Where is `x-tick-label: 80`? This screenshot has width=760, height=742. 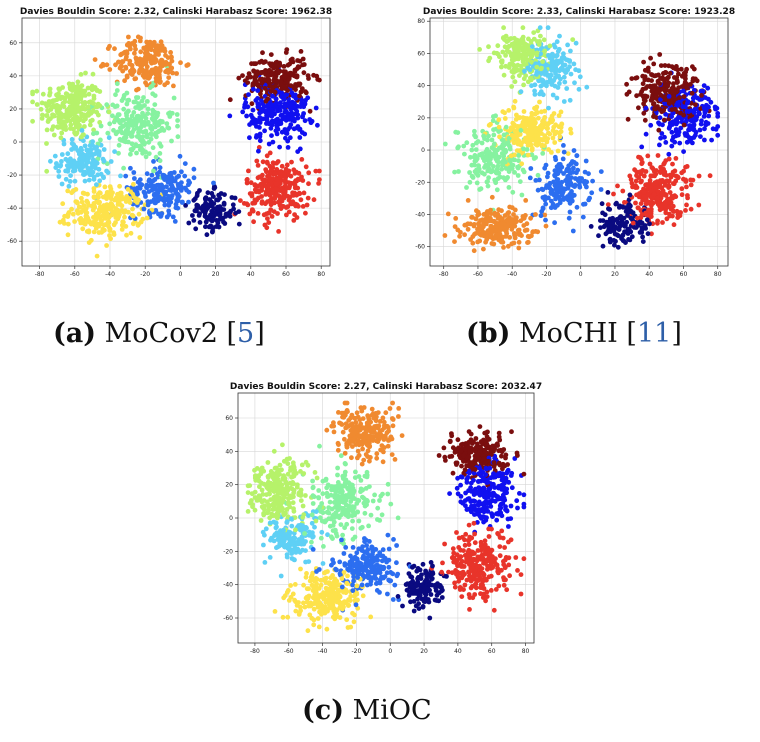
x-tick-label: 80 is located at coordinates (718, 274).